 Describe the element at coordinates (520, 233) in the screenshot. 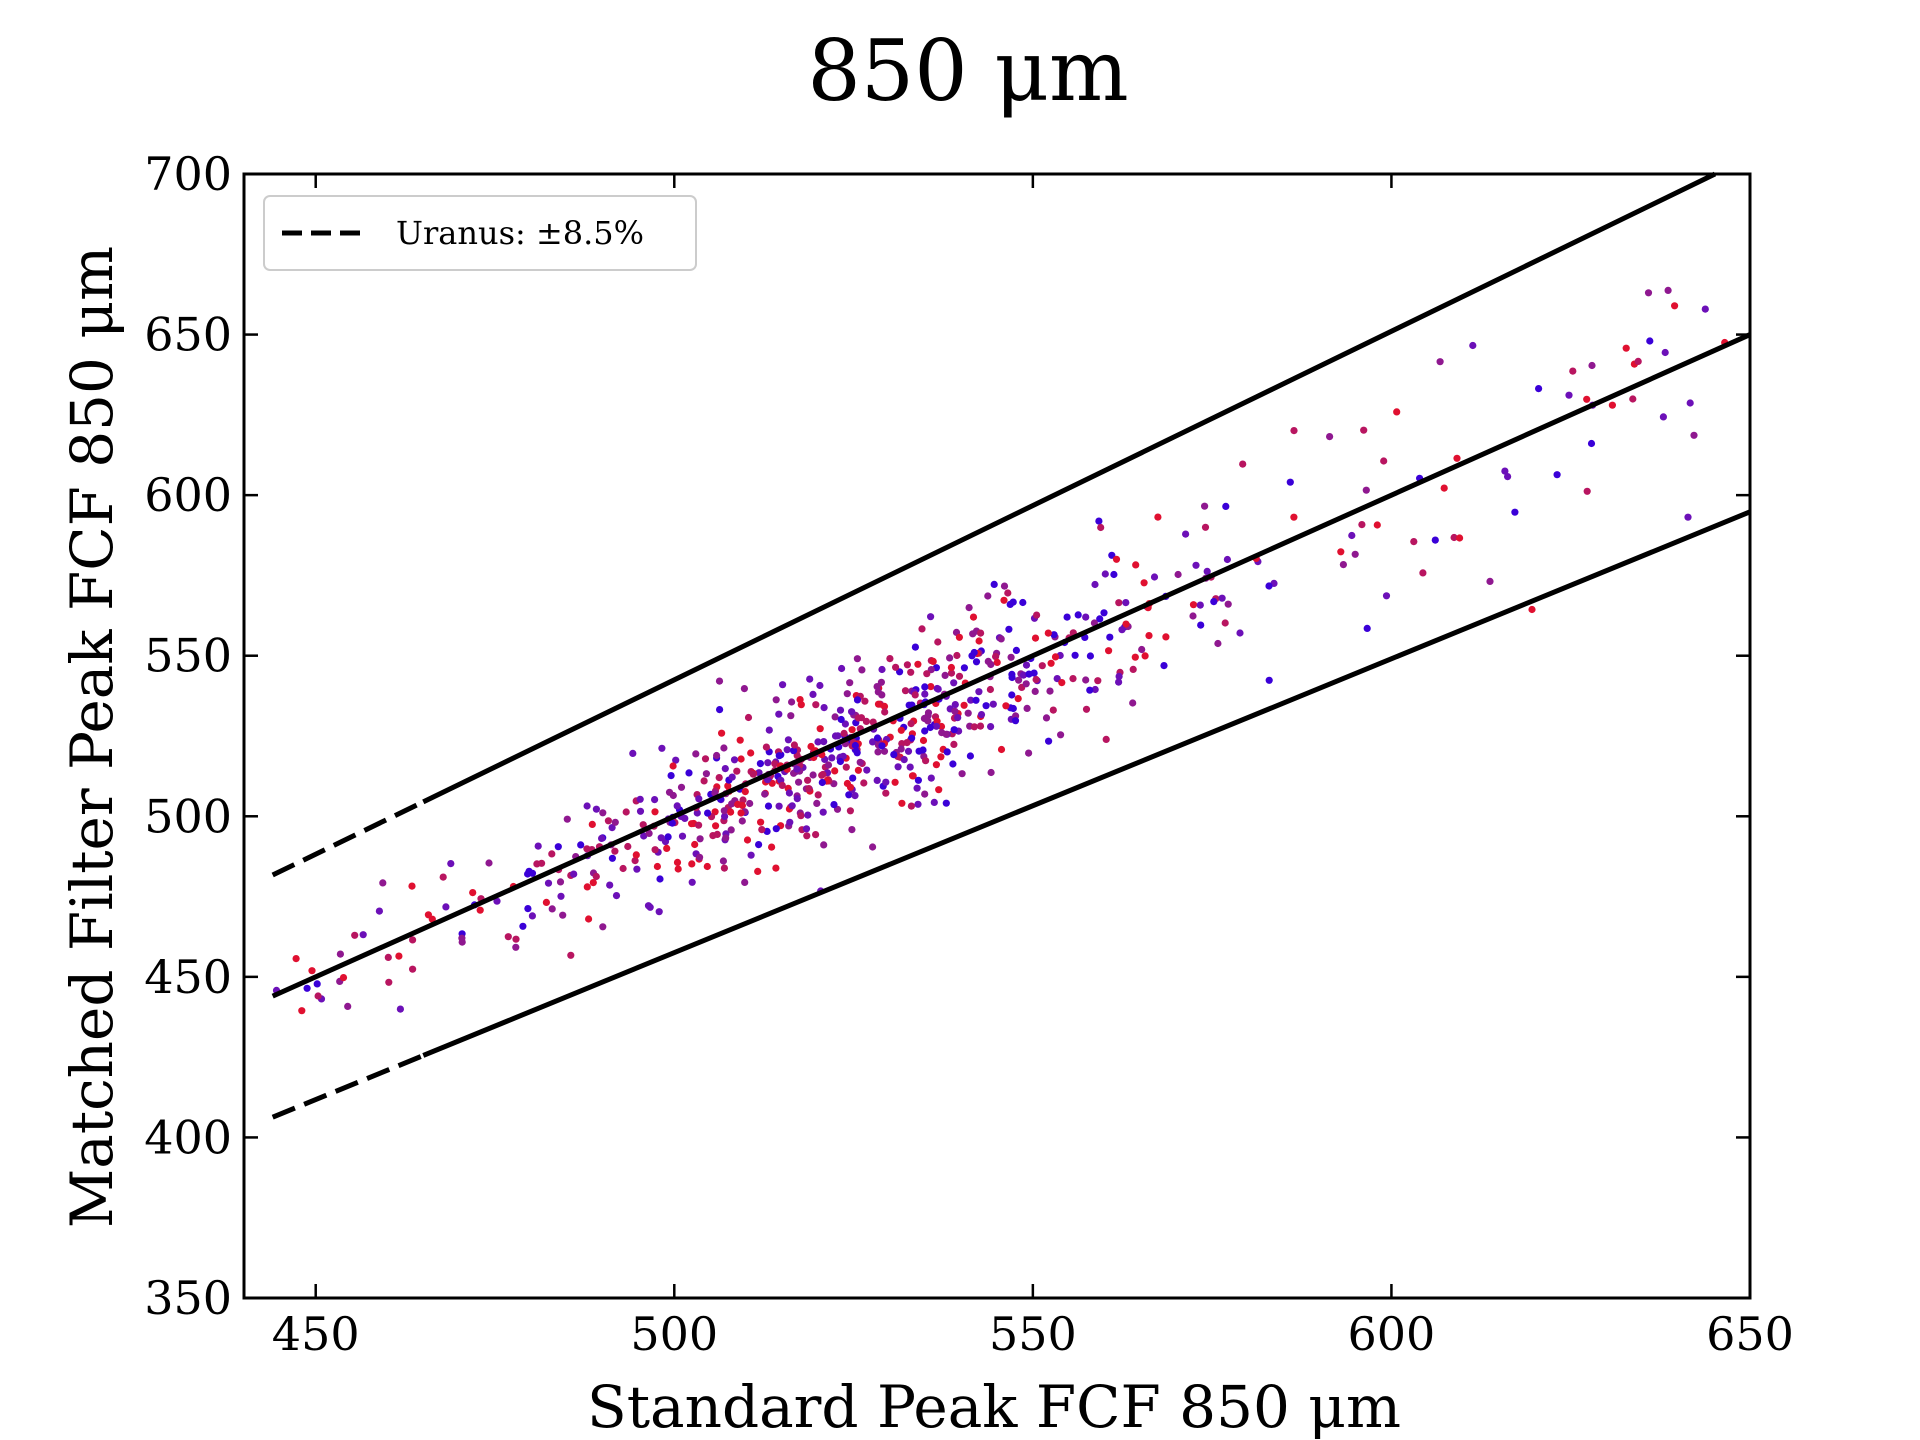

I see `legend-entry-label: Uranus: ±8.5%` at that location.